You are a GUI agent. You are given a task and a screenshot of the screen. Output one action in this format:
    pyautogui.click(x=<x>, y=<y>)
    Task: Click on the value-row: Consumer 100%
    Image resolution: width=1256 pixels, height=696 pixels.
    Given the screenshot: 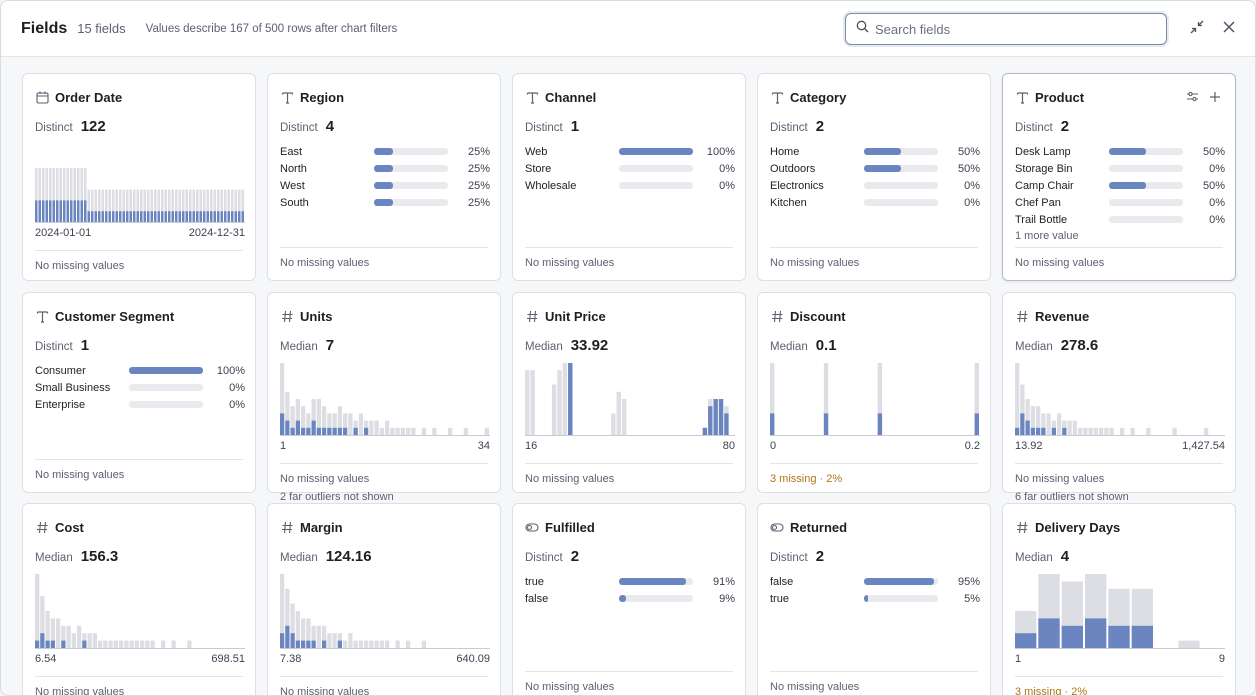 What is the action you would take?
    pyautogui.click(x=140, y=370)
    